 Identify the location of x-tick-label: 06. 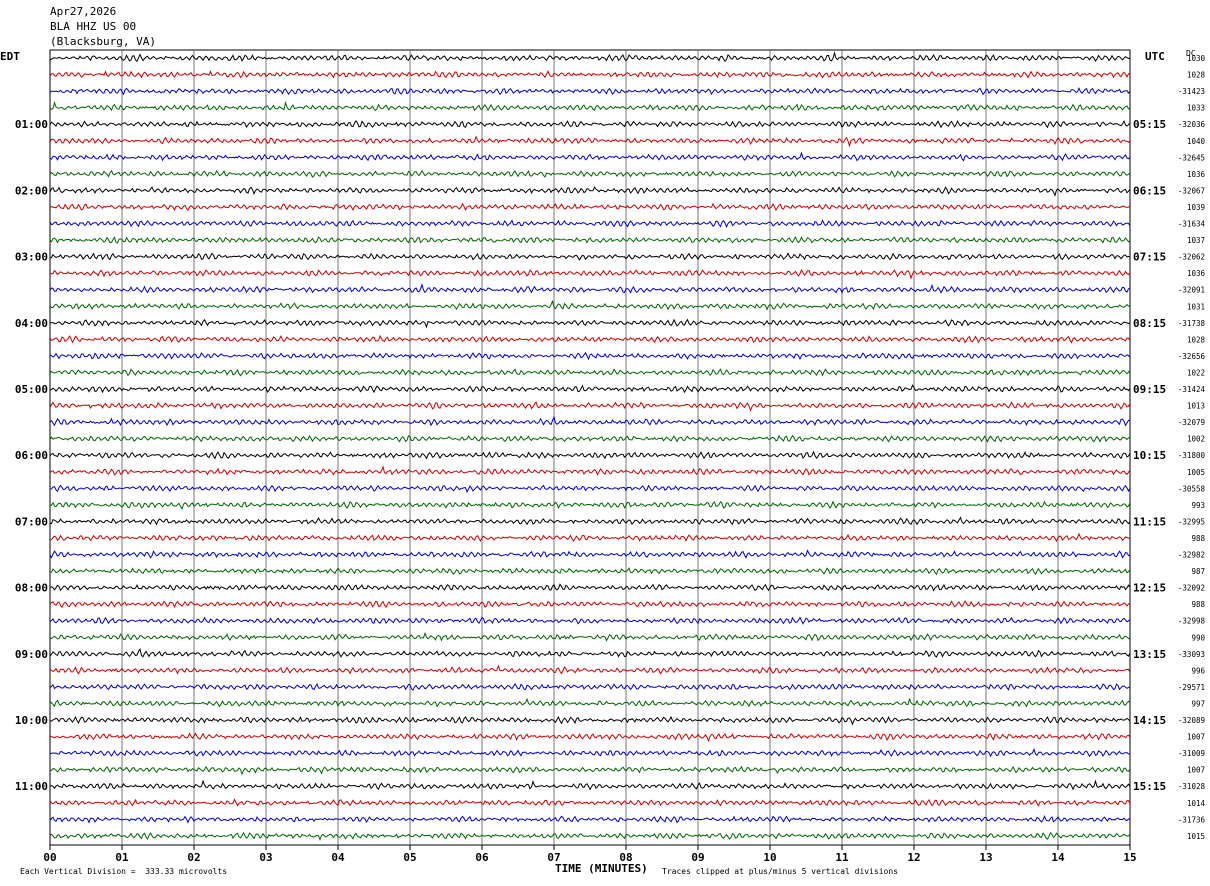
(482, 857).